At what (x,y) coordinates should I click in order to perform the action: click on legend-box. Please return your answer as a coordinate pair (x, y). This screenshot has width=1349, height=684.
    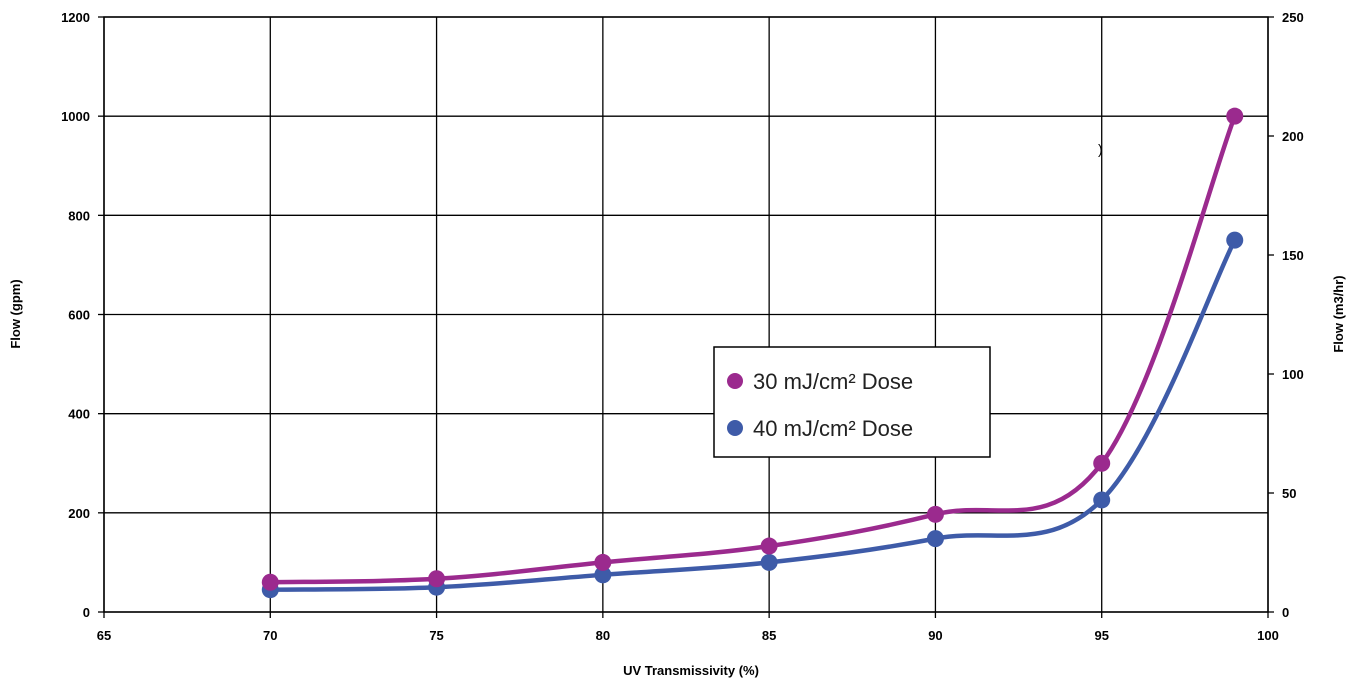
    Looking at the image, I should click on (852, 402).